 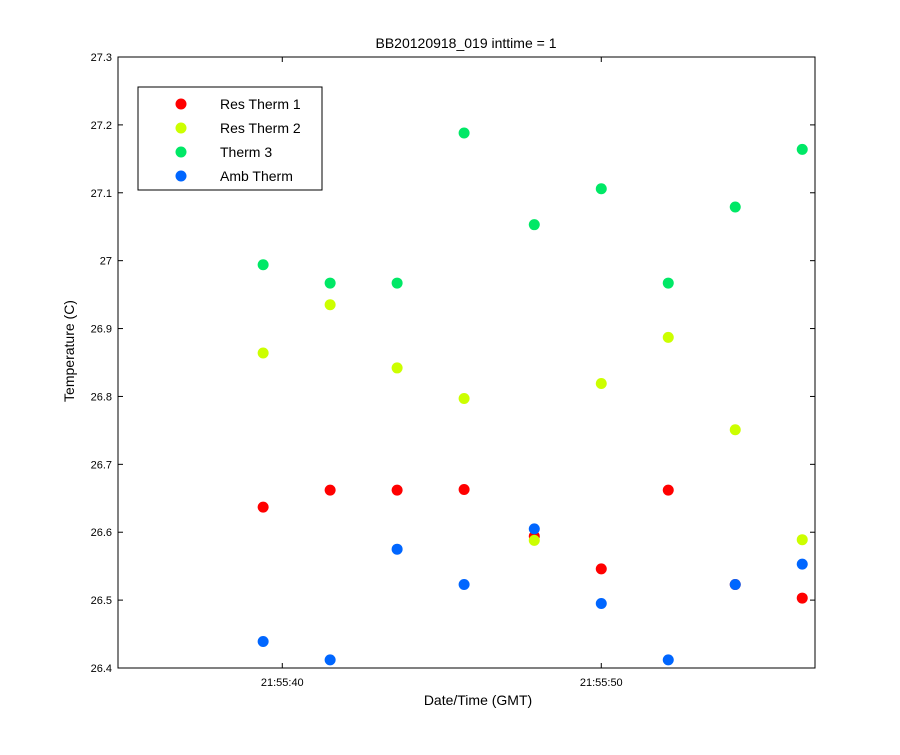 I want to click on chart-title: BB20120918_019 inttime = 1, so click(x=466, y=43).